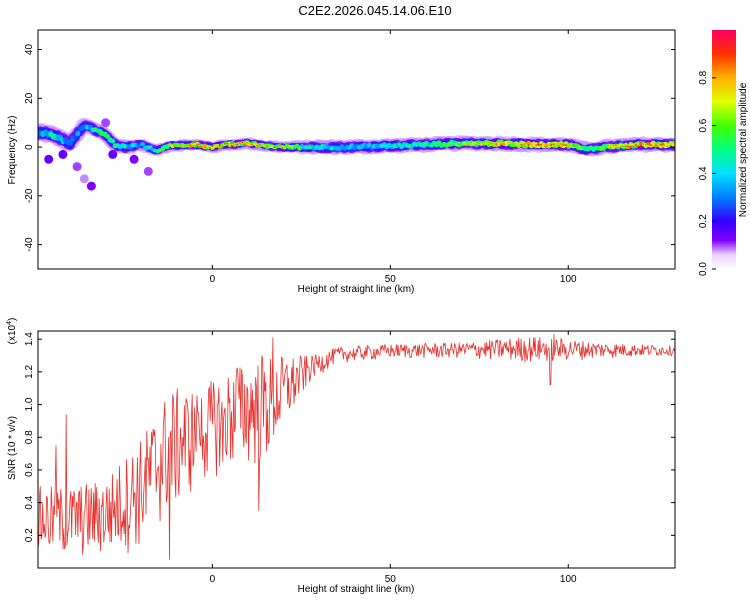 Image resolution: width=750 pixels, height=600 pixels. I want to click on spectrogram-ytick-label: 40, so click(29, 50).